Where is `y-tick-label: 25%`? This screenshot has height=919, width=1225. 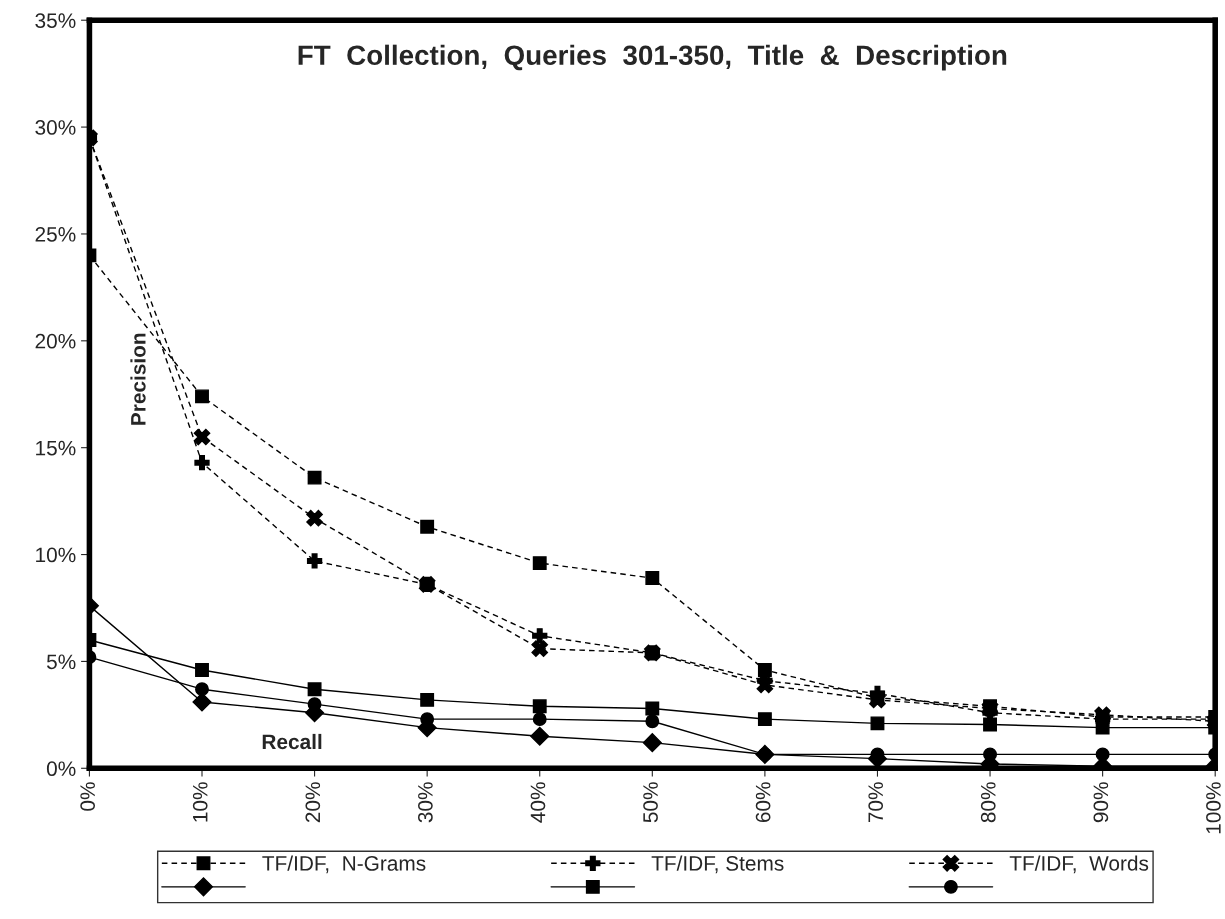 y-tick-label: 25% is located at coordinates (55, 234).